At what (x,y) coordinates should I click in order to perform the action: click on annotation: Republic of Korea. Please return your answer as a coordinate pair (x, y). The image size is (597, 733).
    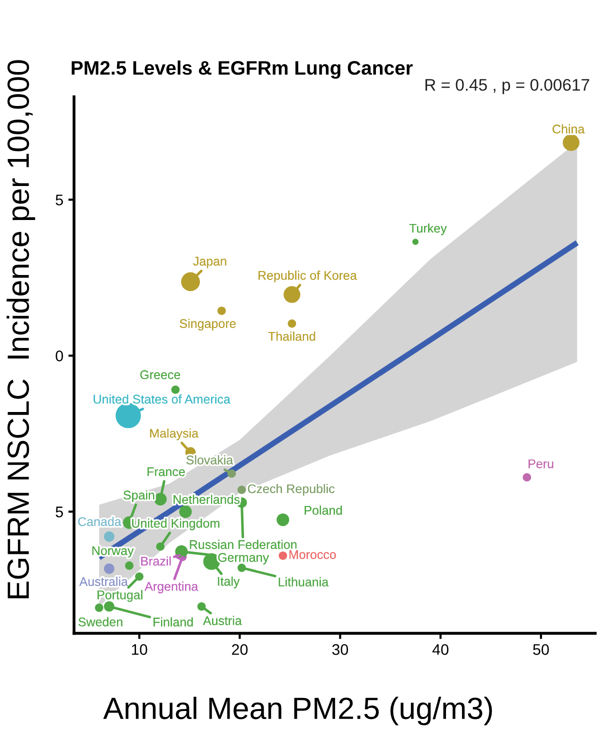
    Looking at the image, I should click on (307, 276).